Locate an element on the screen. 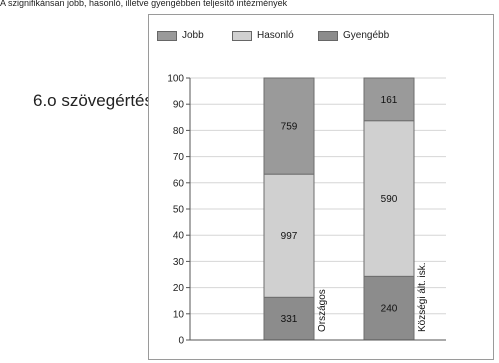  y-tick-label: 40 is located at coordinates (179, 236).